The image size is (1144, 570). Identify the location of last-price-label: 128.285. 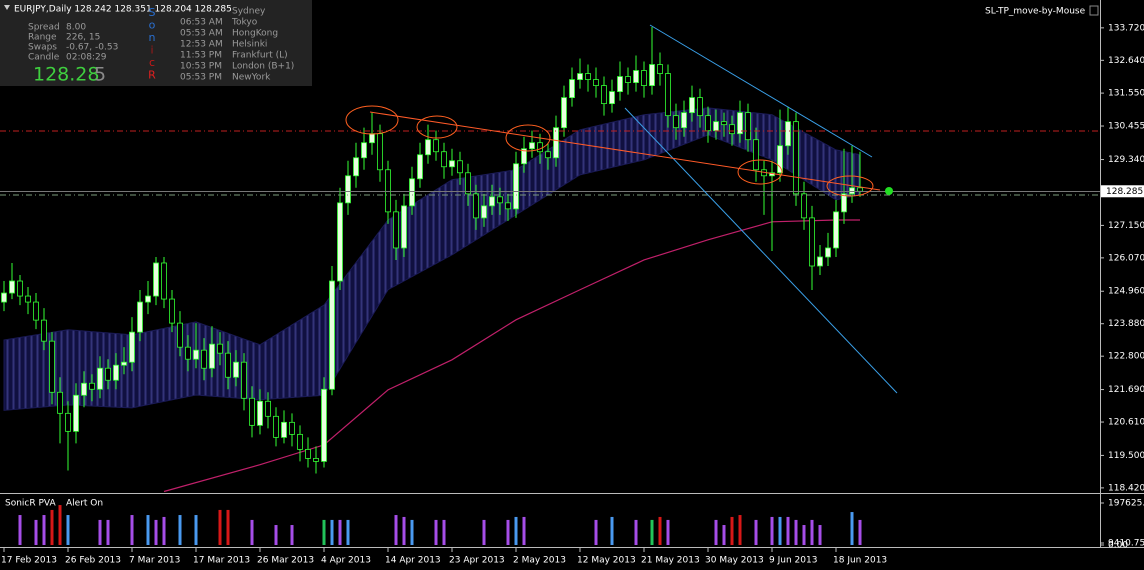
(1124, 192).